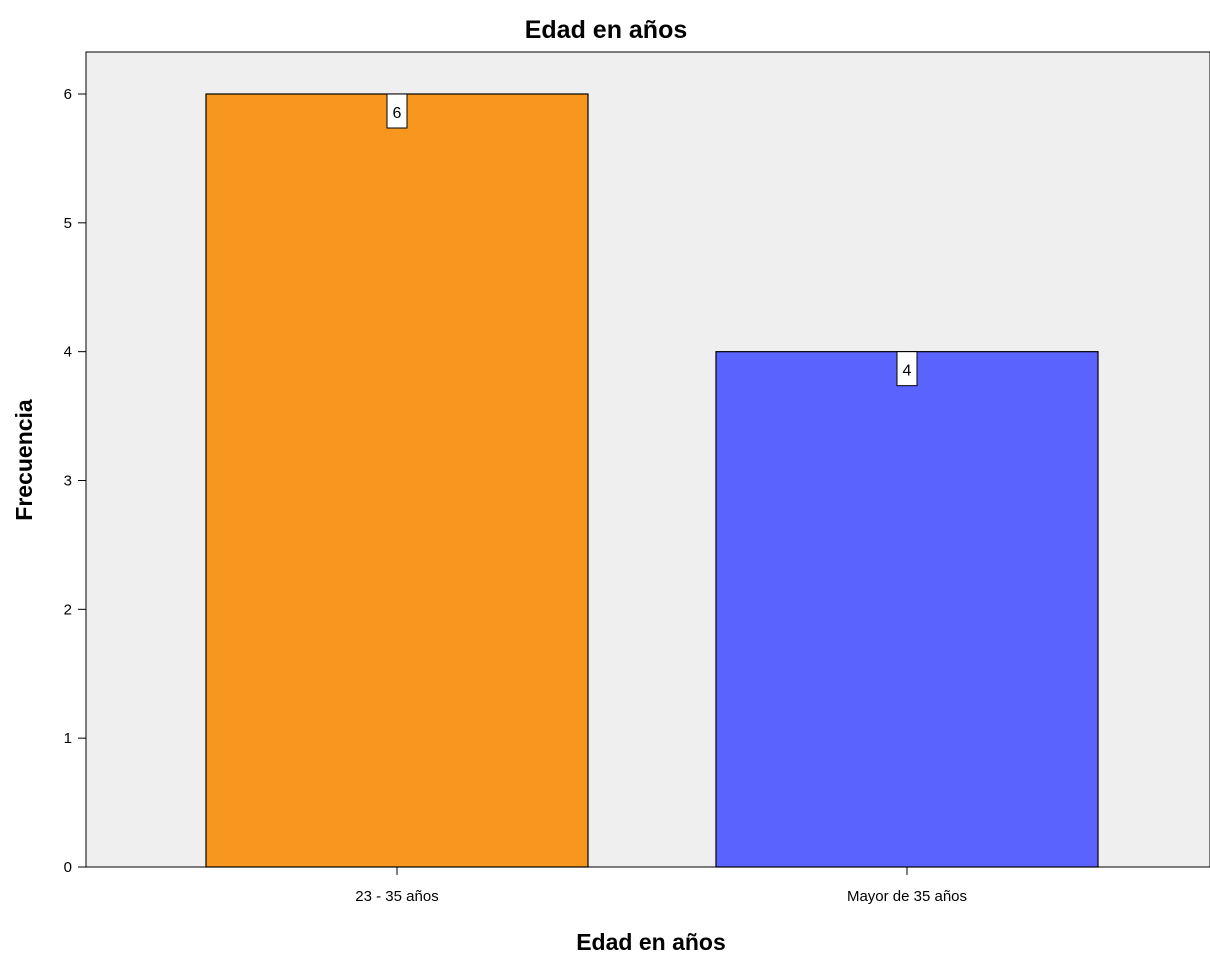 This screenshot has height=955, width=1210. I want to click on x-axis: 23 - 35 años Mayor de 35 años, so click(661, 886).